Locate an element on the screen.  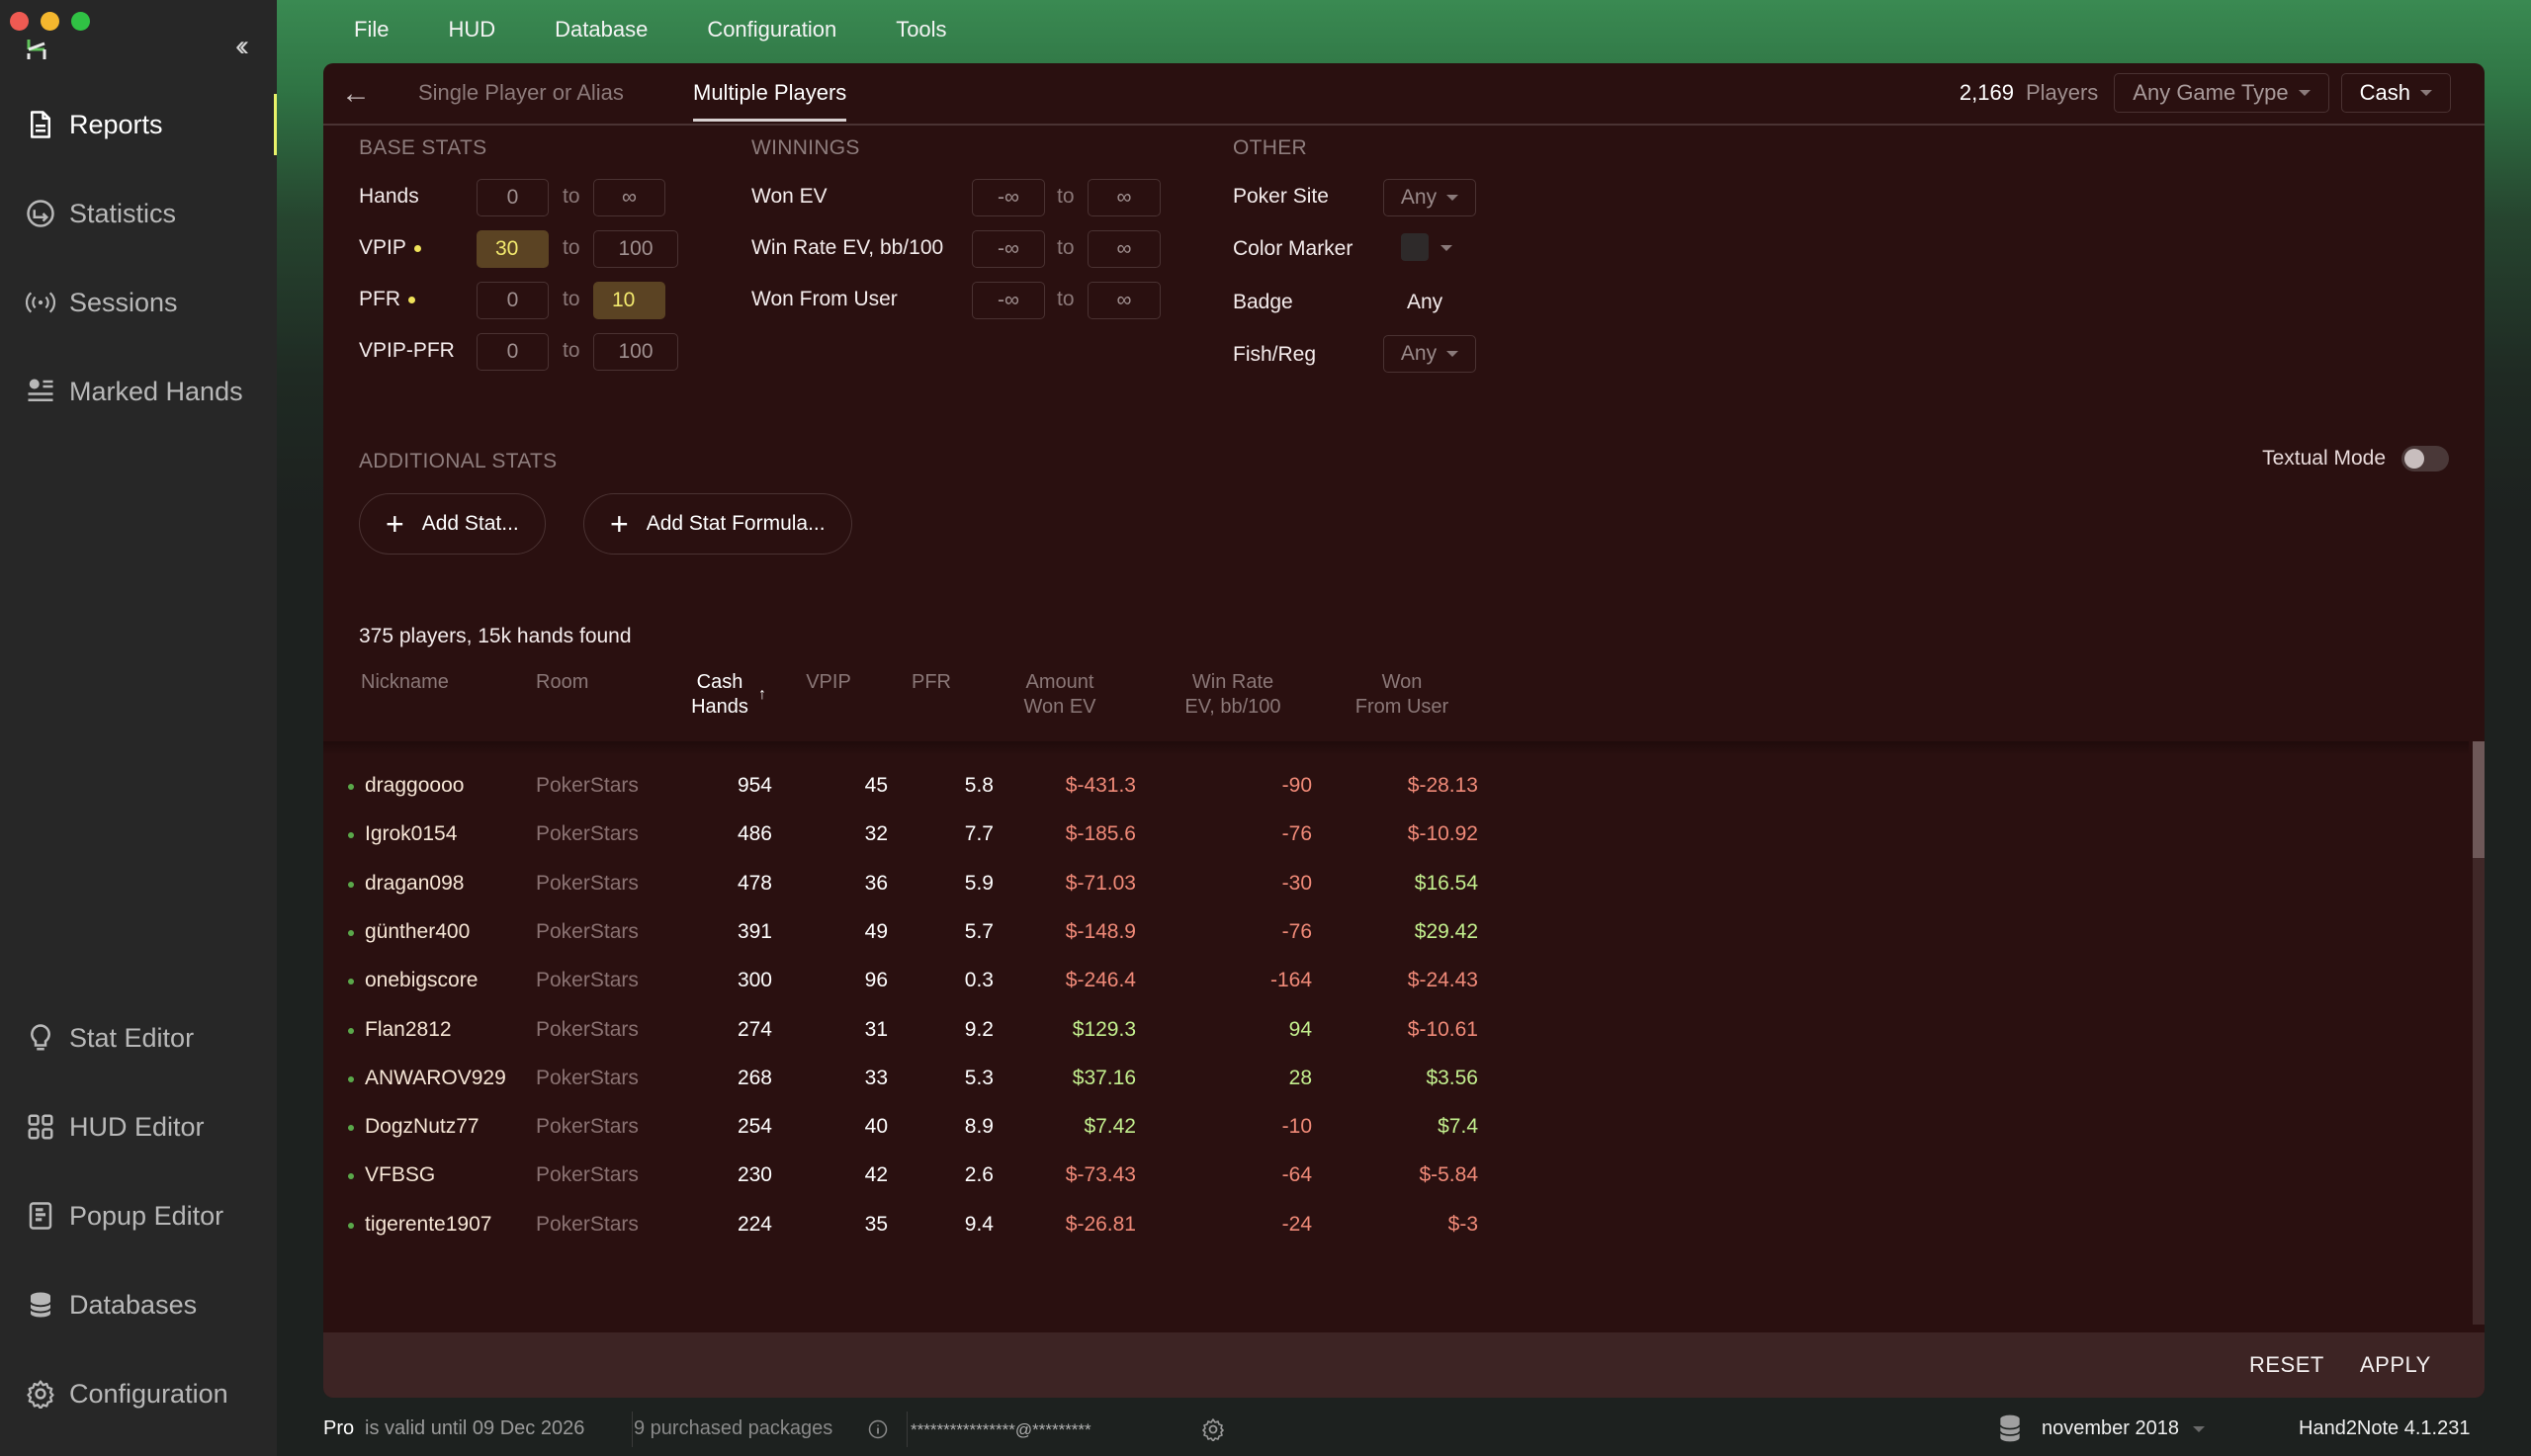
sidebar-item-configuration: Configuration is located at coordinates (138, 1393).